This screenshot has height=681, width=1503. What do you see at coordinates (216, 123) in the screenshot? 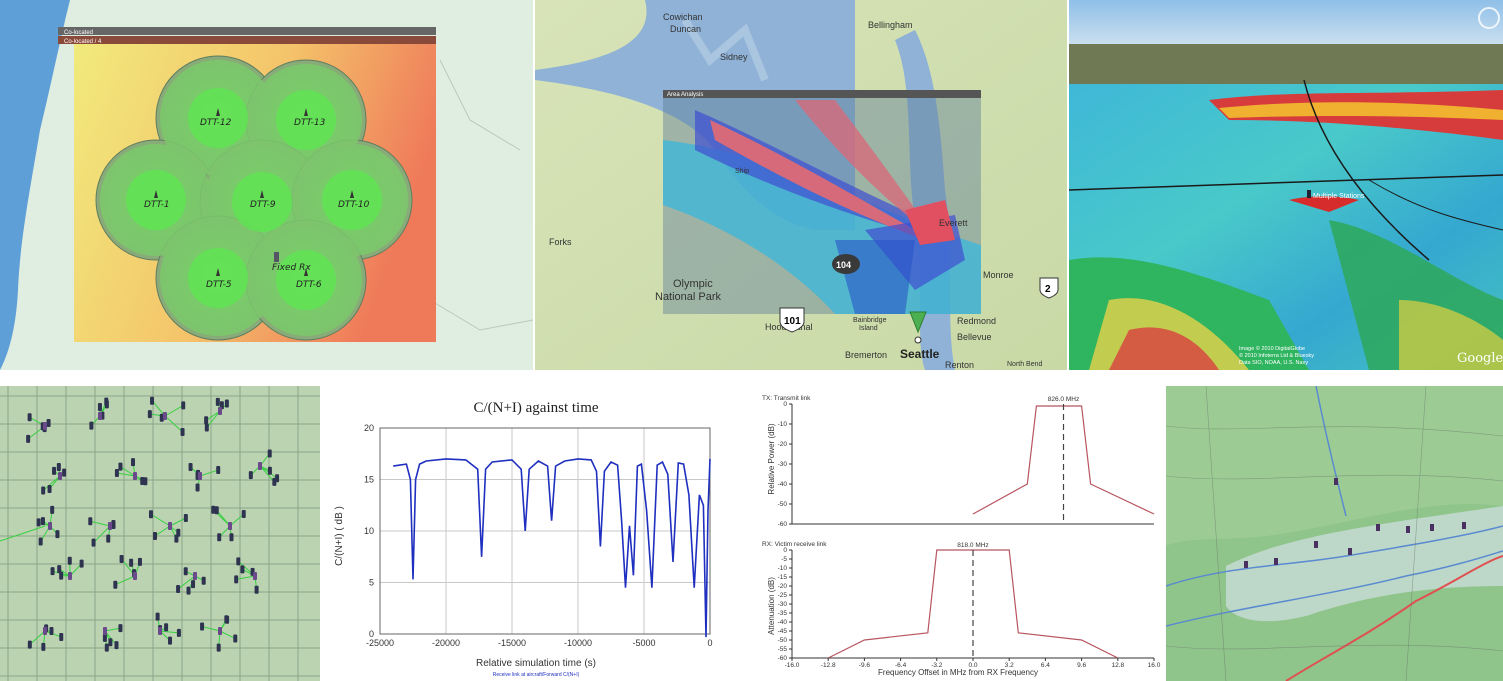
I see `tx-label: DTT-12` at bounding box center [216, 123].